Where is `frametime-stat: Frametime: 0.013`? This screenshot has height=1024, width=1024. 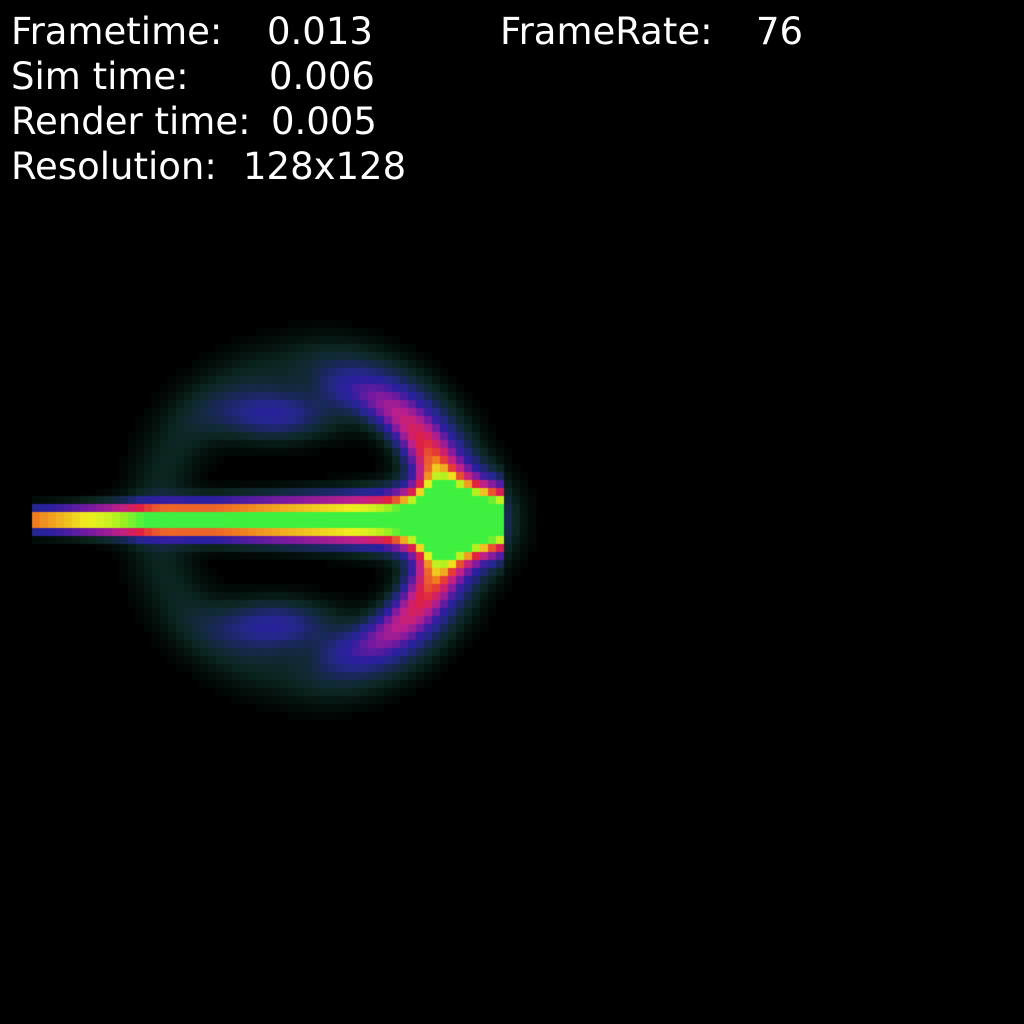
frametime-stat: Frametime: 0.013 is located at coordinates (192, 31).